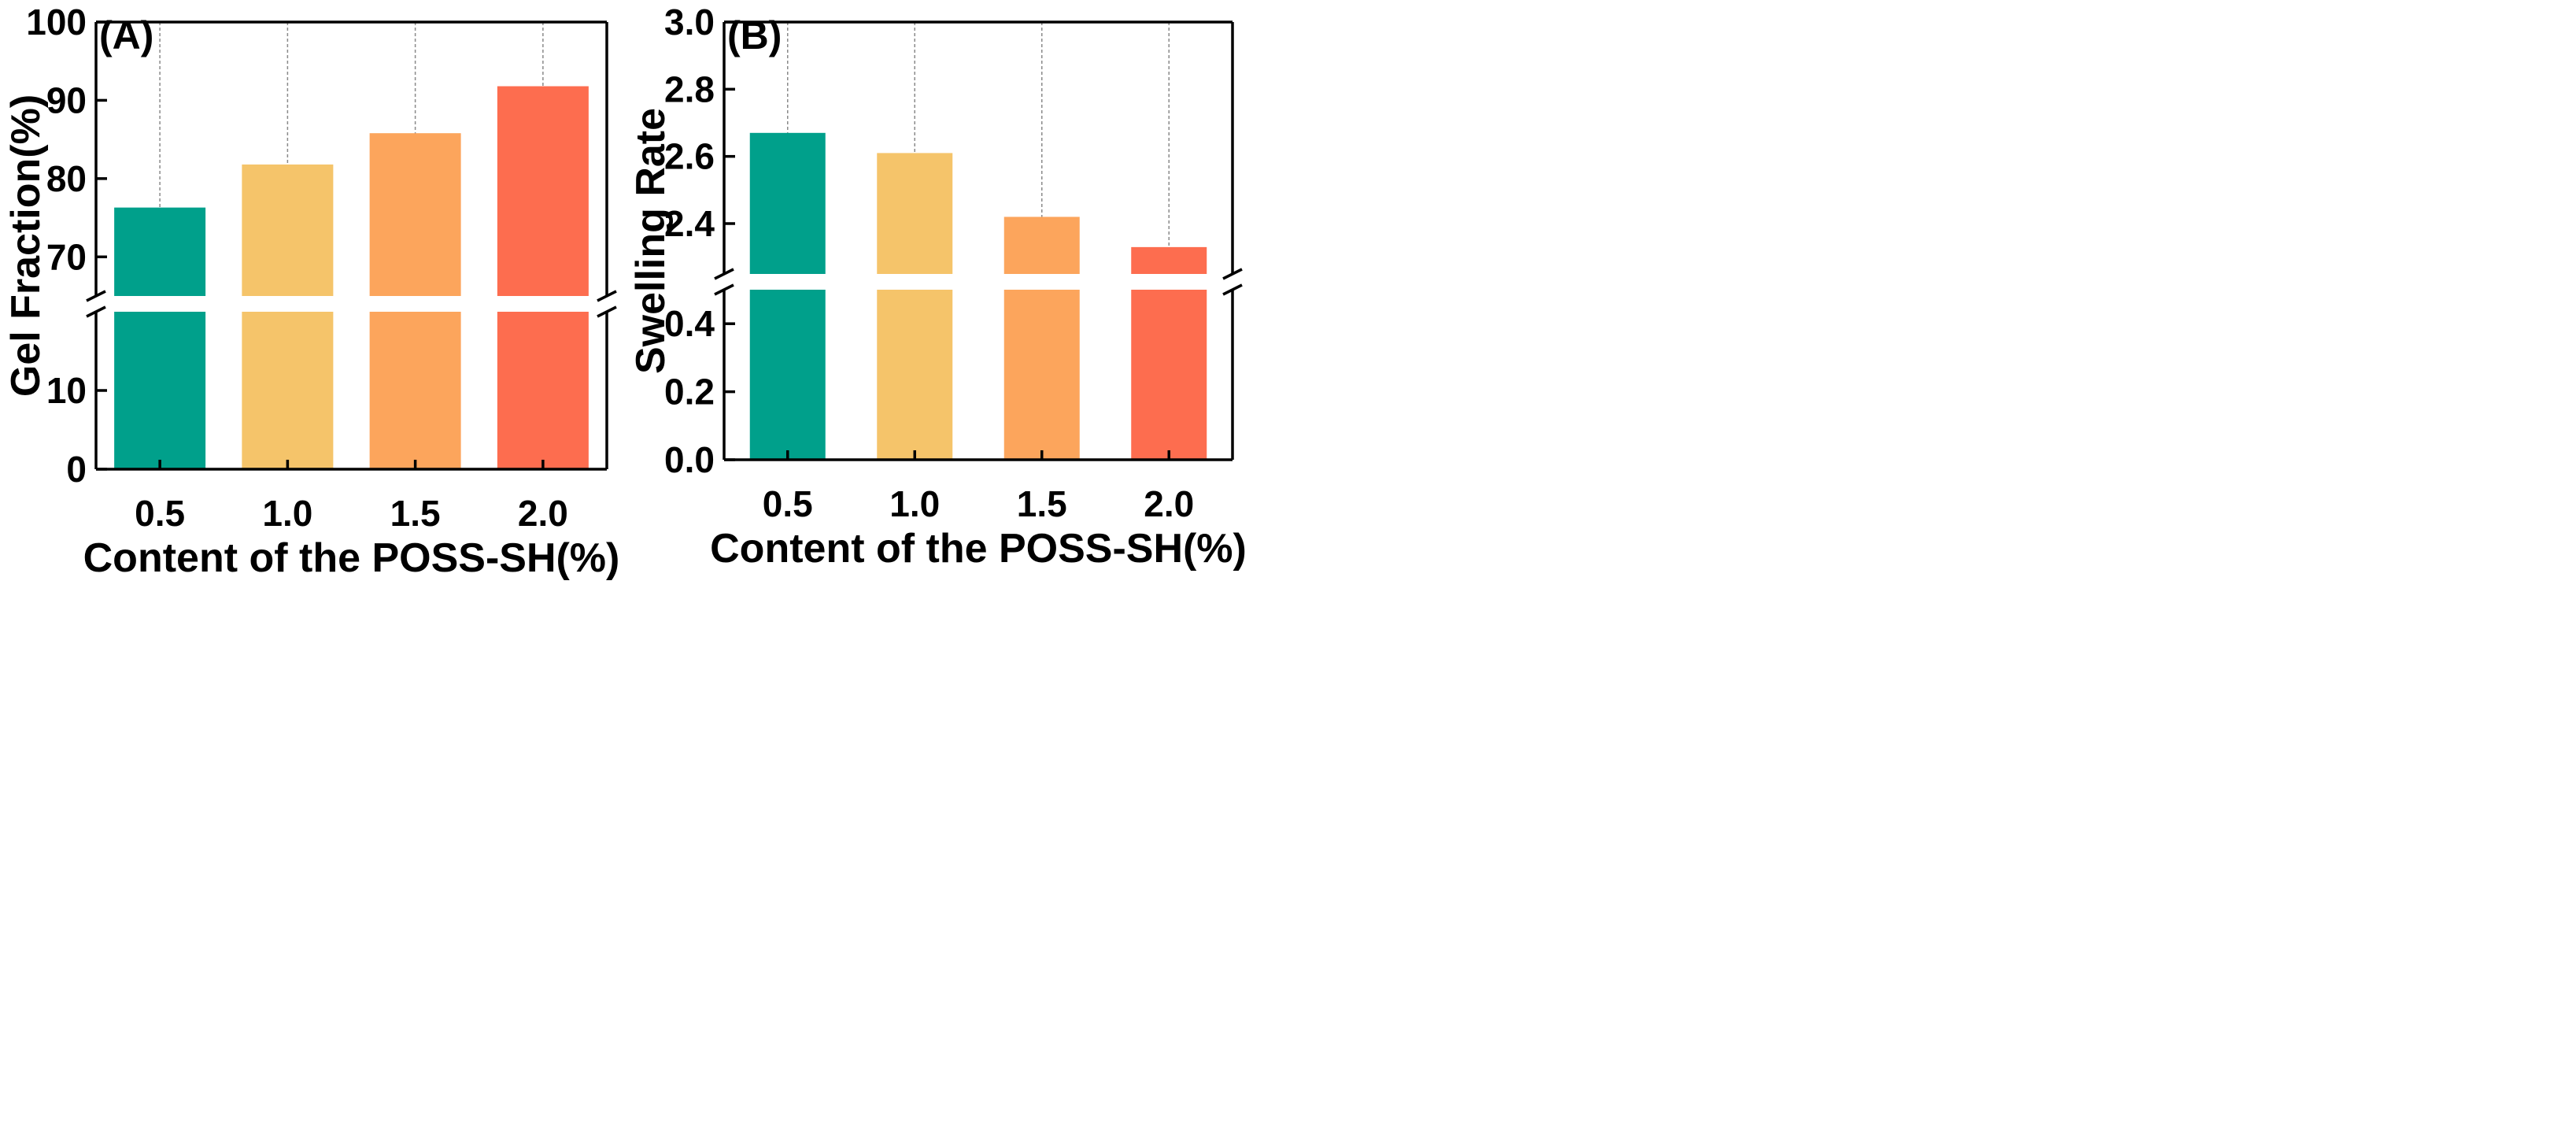  What do you see at coordinates (689, 22) in the screenshot?
I see `y-tick-label: 3.0` at bounding box center [689, 22].